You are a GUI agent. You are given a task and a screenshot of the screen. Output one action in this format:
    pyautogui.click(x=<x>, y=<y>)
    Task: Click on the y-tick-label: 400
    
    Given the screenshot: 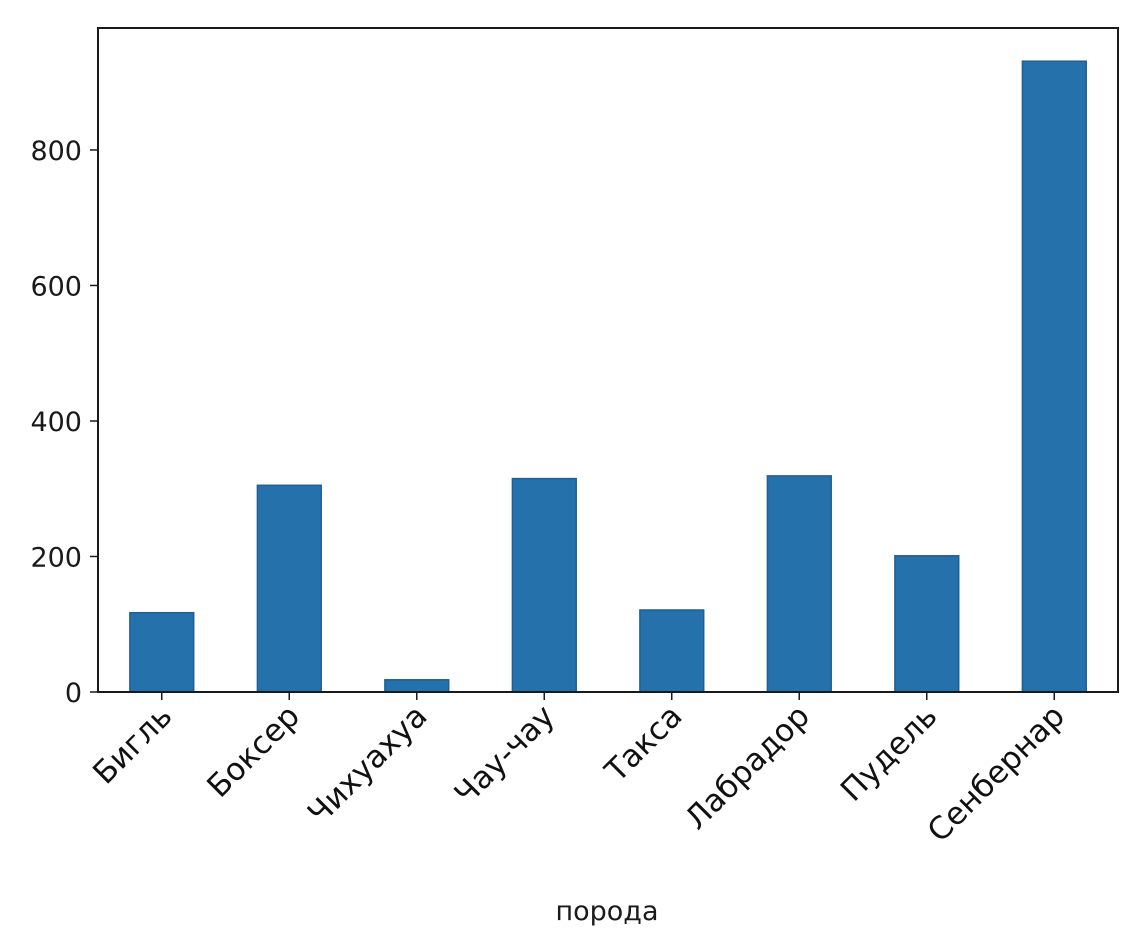 What is the action you would take?
    pyautogui.click(x=56, y=422)
    